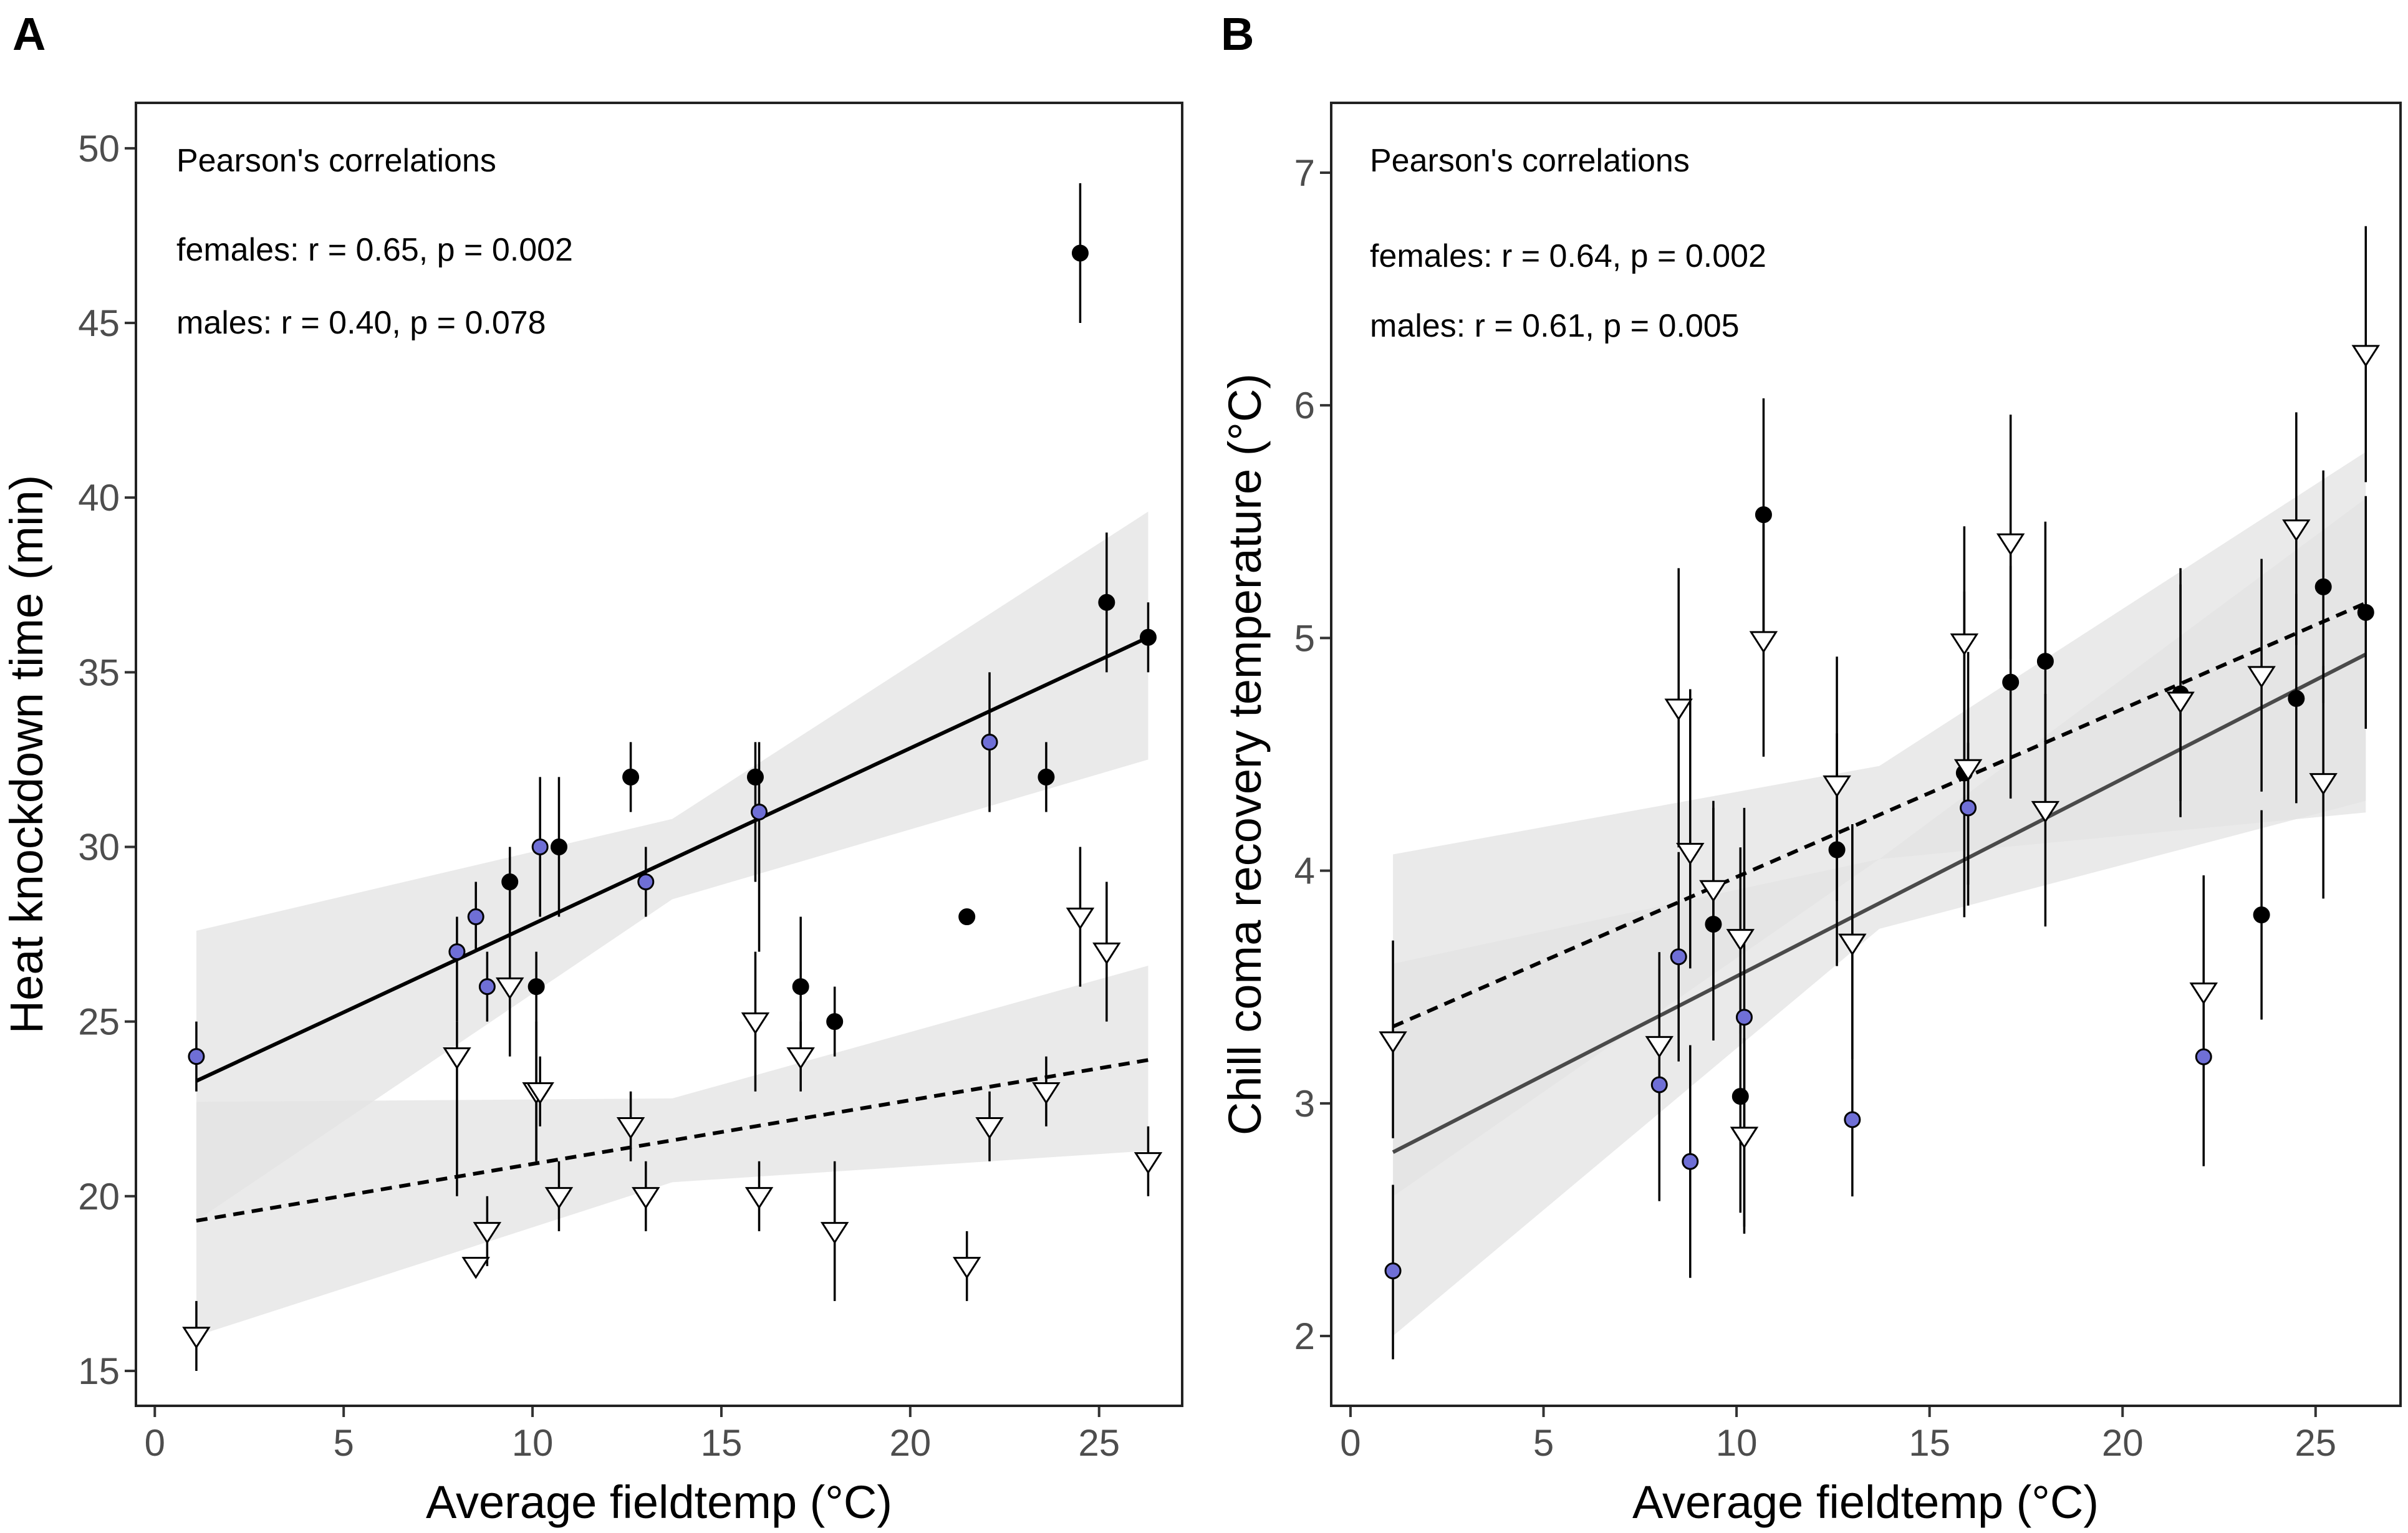  I want to click on panel-a-x-tick-label: 15, so click(722, 1443).